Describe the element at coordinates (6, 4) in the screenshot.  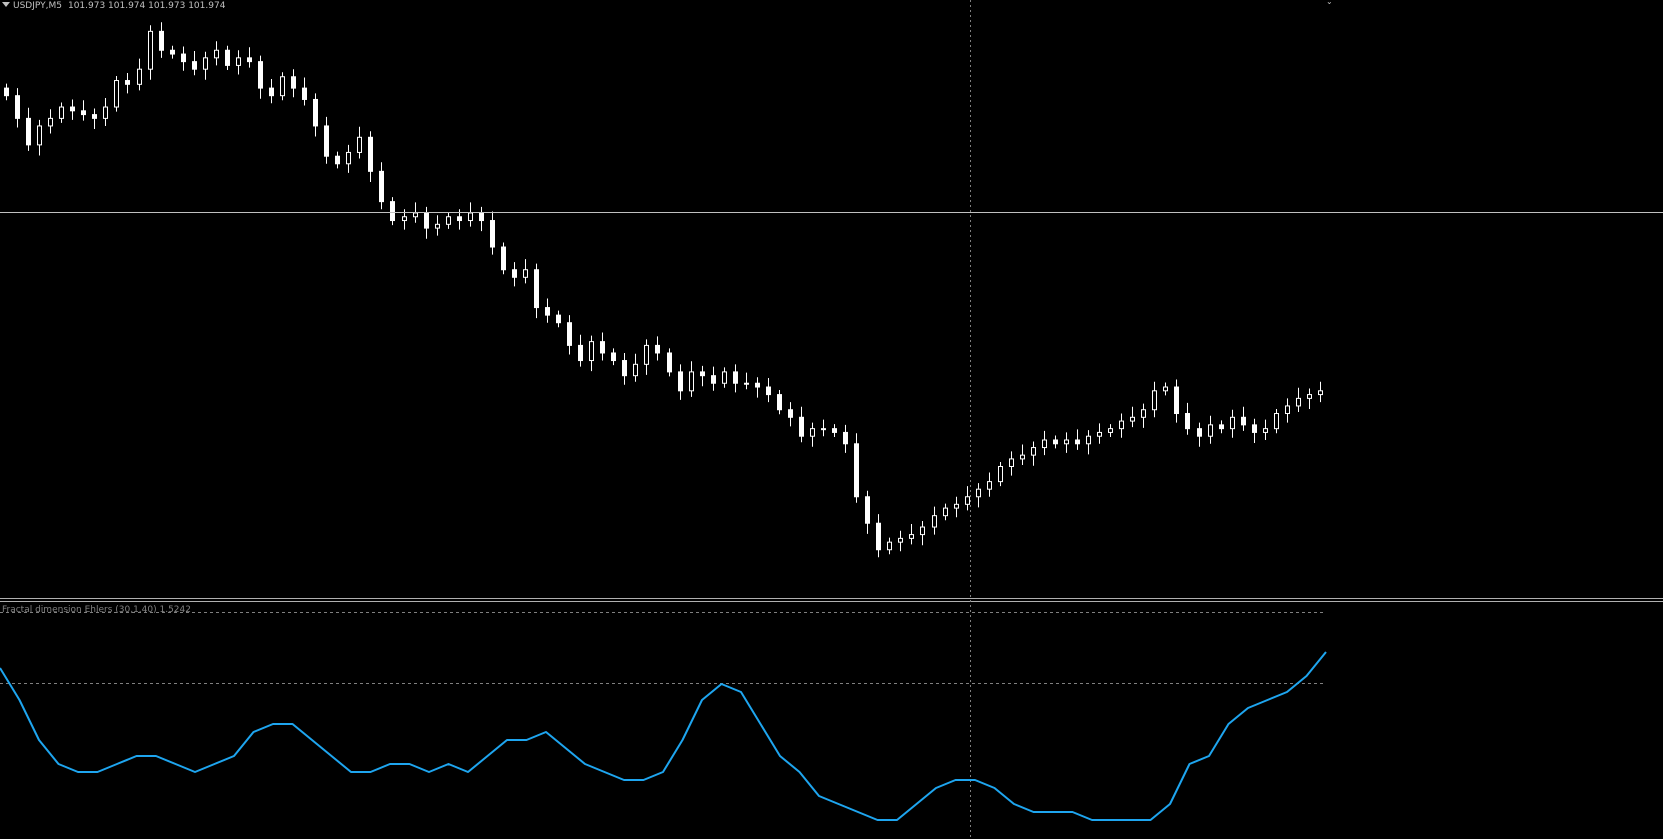
I see `triangle-down-icon` at that location.